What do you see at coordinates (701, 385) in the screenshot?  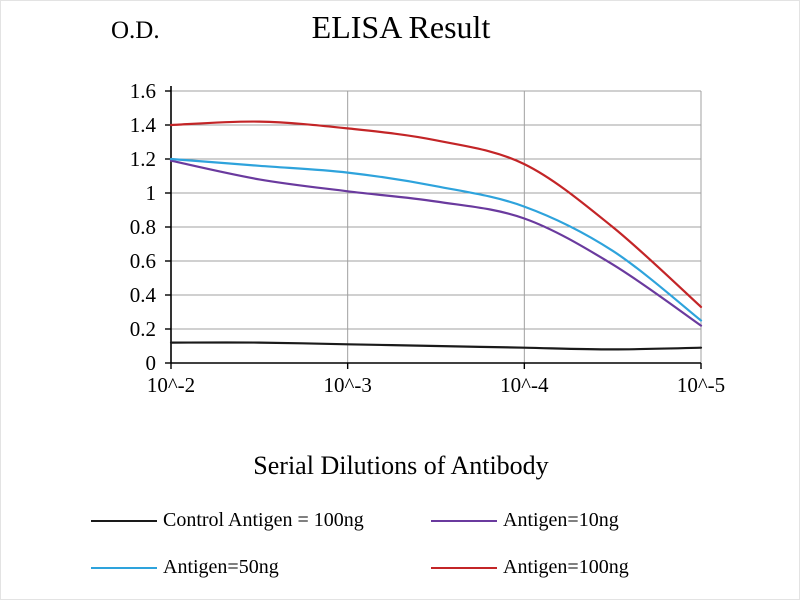 I see `x-tick-label: 10^-5` at bounding box center [701, 385].